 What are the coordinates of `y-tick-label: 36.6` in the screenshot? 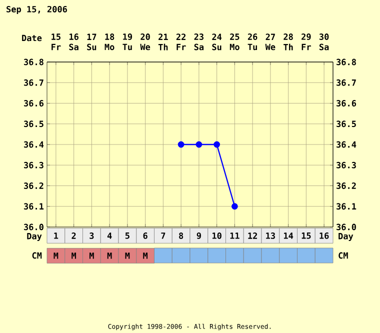 It's located at (34, 103).